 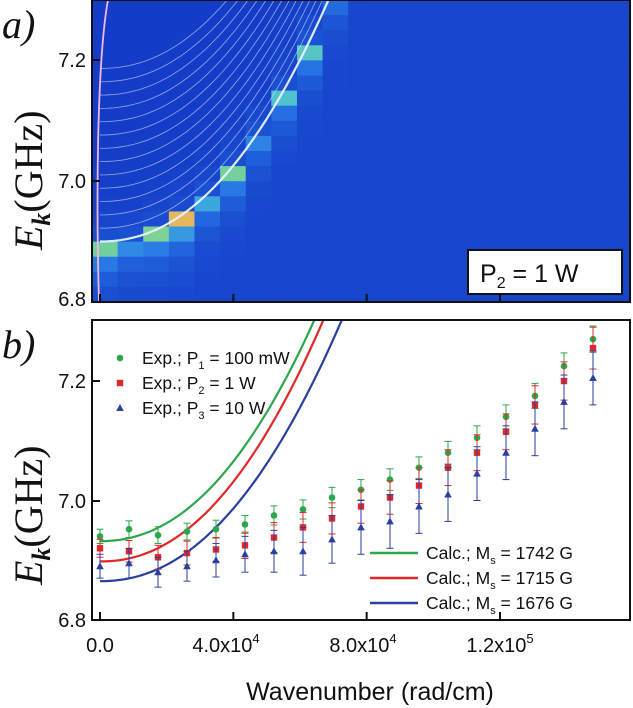 I want to click on ylabel-symbol: E, so click(x=28, y=238).